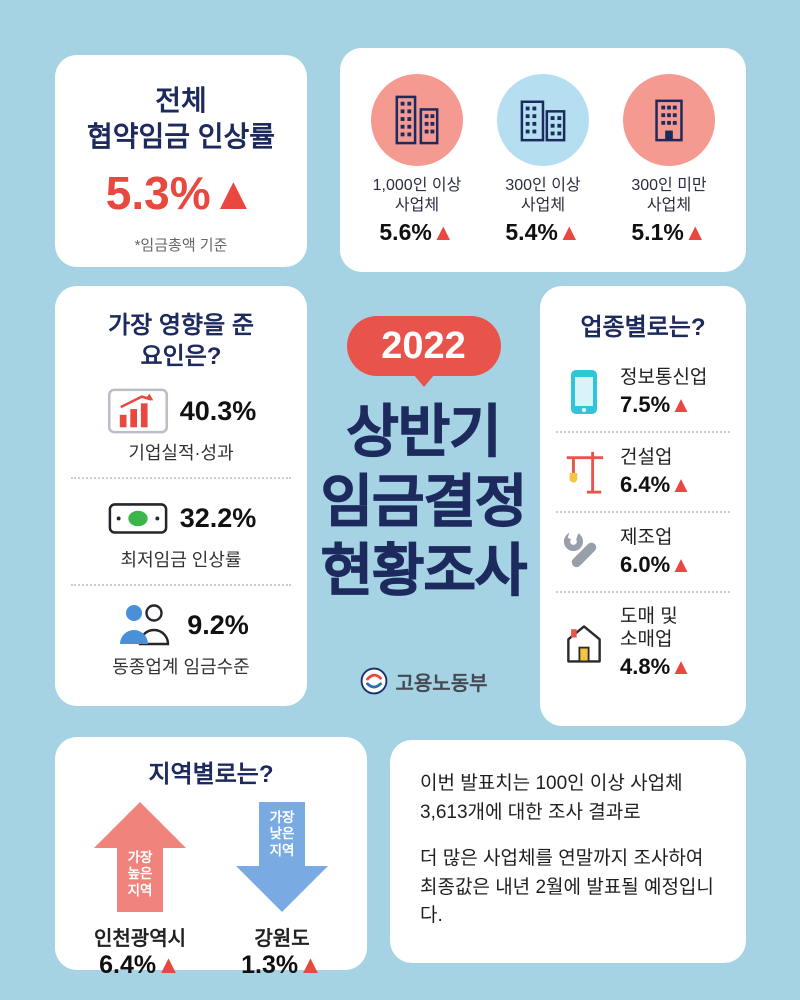  I want to click on arrow-label-line1: 가장, so click(140, 858).